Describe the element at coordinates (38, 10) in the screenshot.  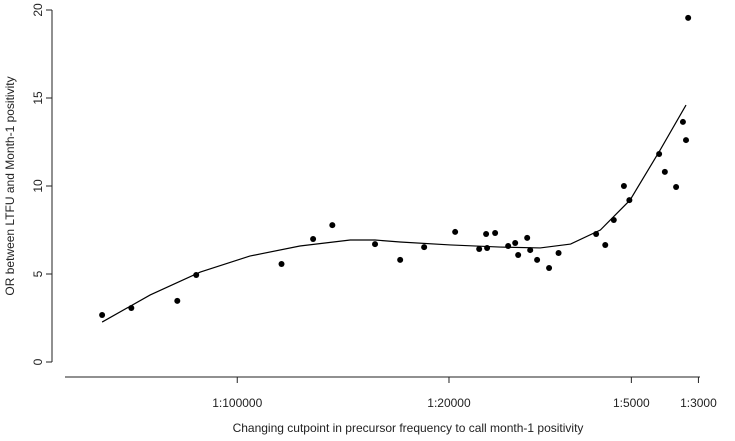
I see `y-tick-label: 20` at that location.